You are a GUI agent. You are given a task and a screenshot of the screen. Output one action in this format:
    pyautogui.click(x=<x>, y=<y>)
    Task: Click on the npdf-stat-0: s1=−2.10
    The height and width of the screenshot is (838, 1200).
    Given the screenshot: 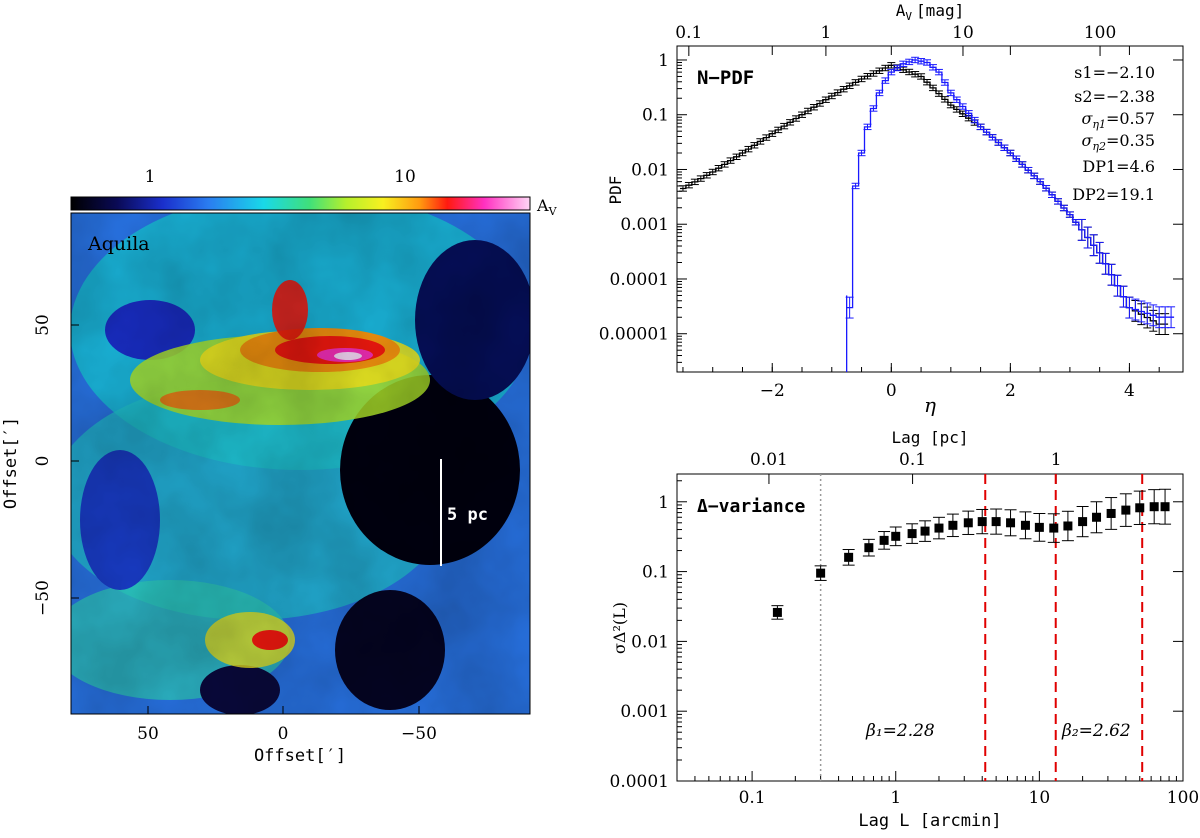 What is the action you would take?
    pyautogui.click(x=1114, y=72)
    